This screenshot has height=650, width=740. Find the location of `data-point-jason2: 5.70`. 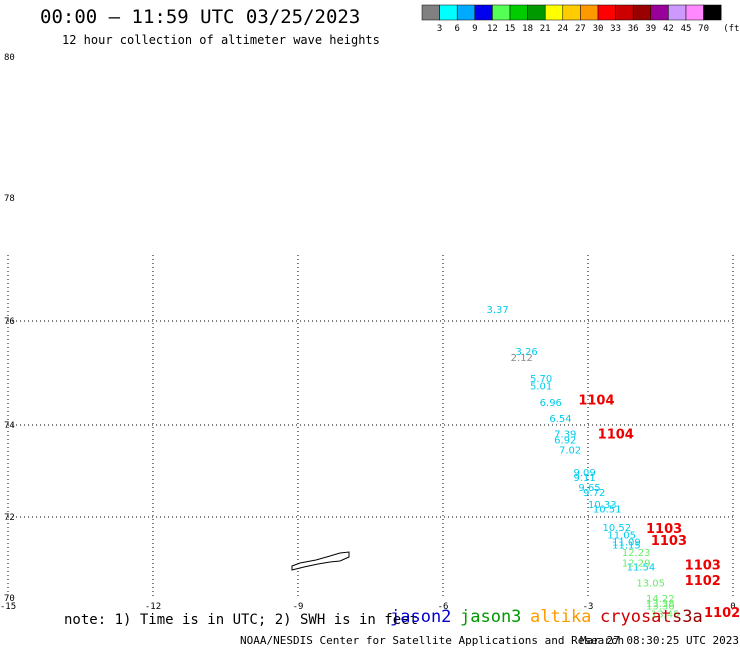

data-point-jason2: 5.70 is located at coordinates (541, 379).